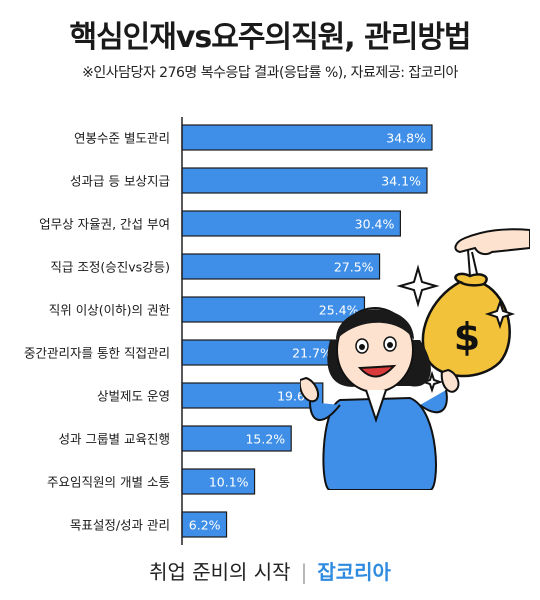 This screenshot has width=540, height=600. Describe the element at coordinates (97, 353) in the screenshot. I see `category-label: 중간관리자를 통한 직접관리` at that location.